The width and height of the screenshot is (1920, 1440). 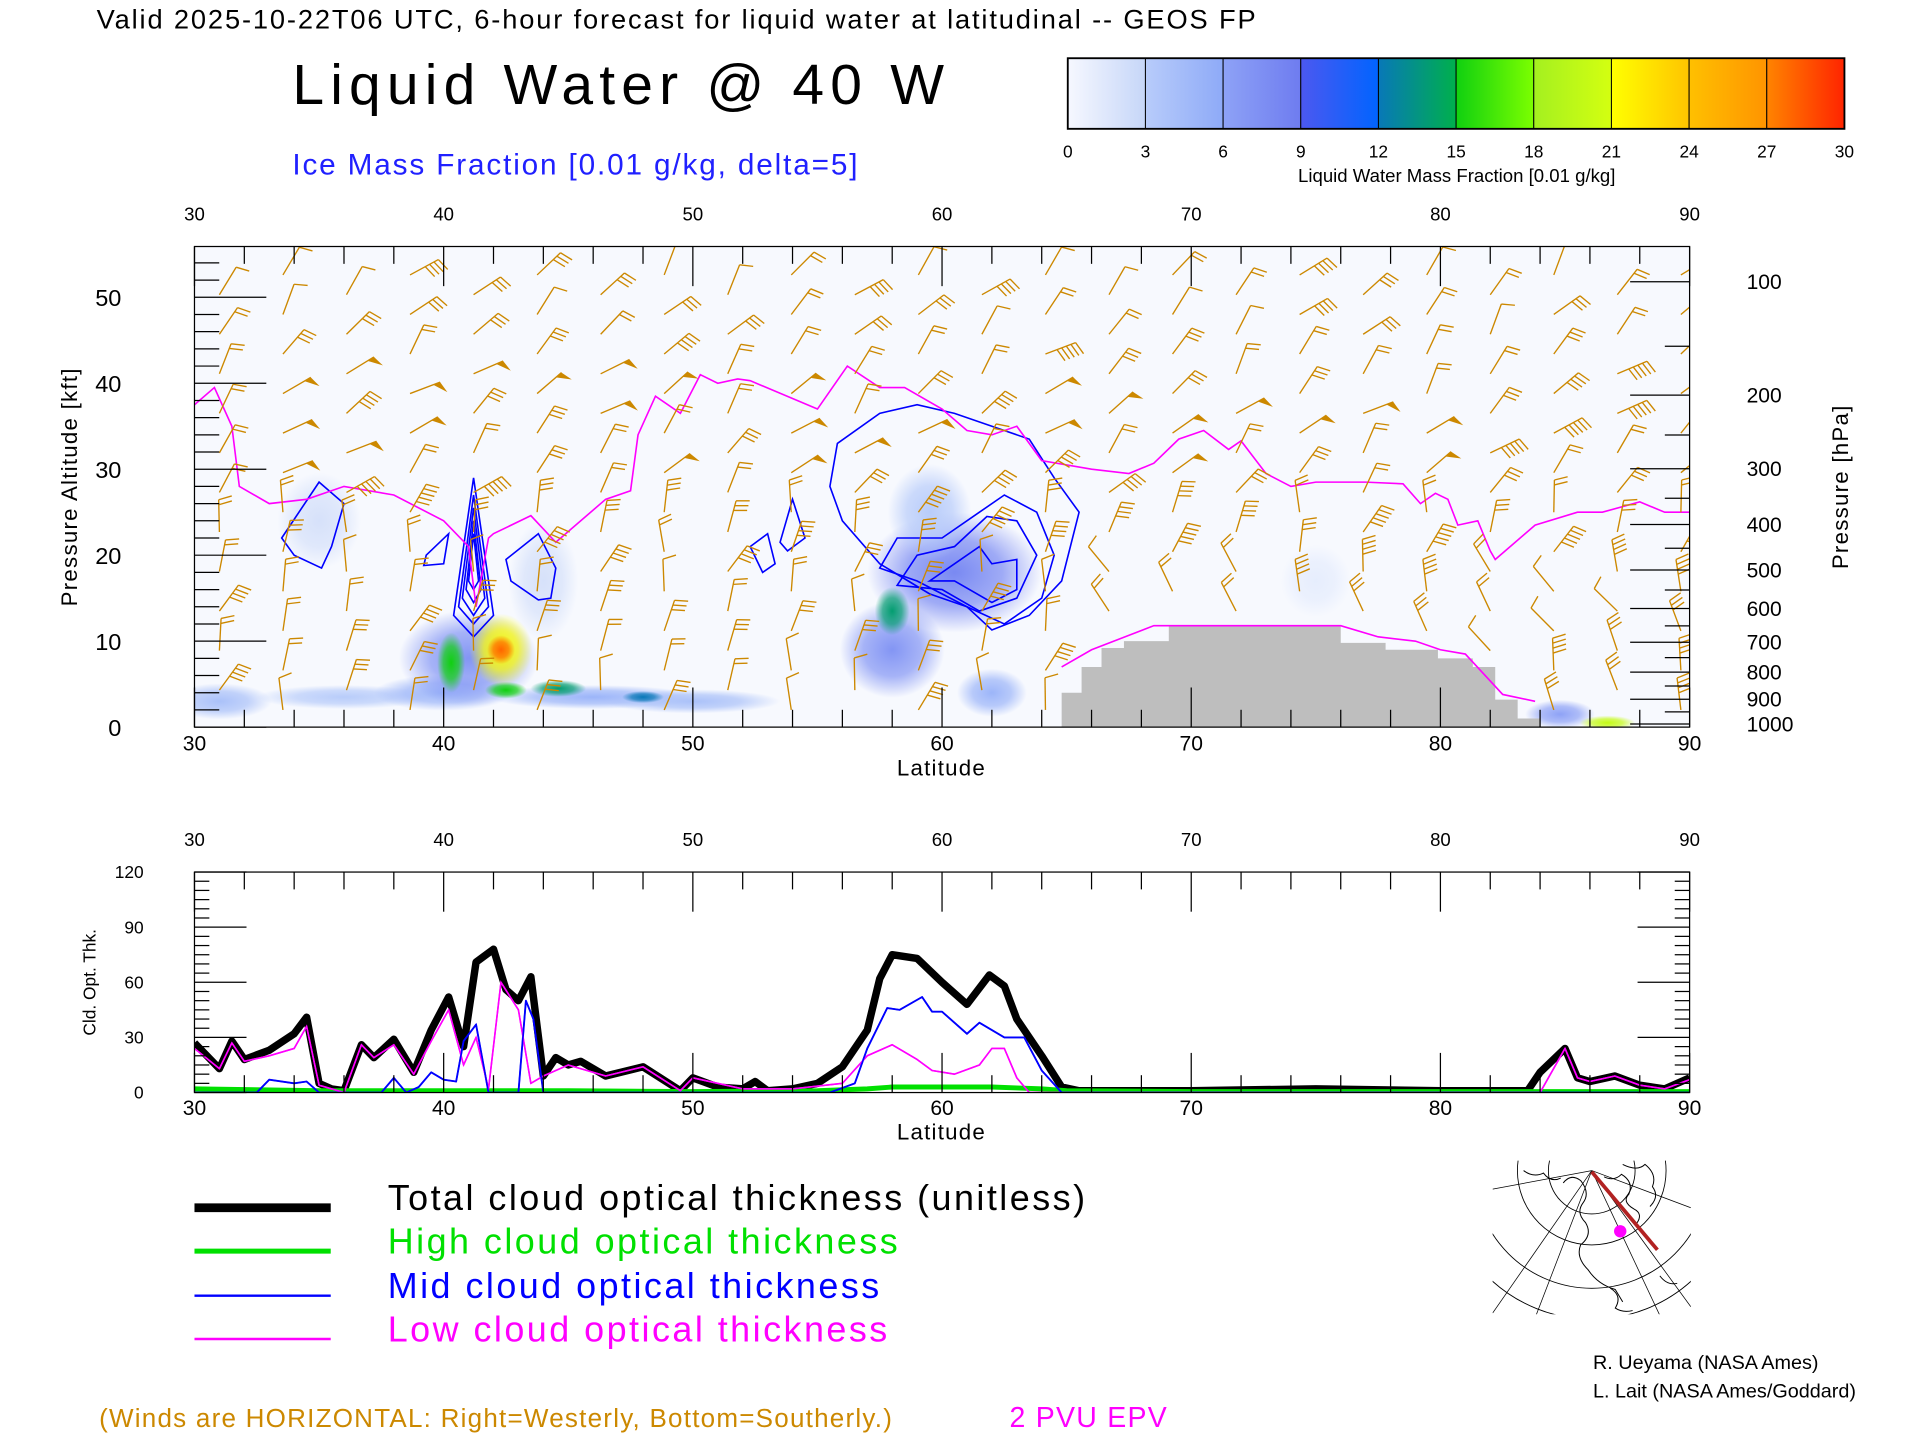 What do you see at coordinates (1625, 1242) in the screenshot?
I see `map-meridian` at bounding box center [1625, 1242].